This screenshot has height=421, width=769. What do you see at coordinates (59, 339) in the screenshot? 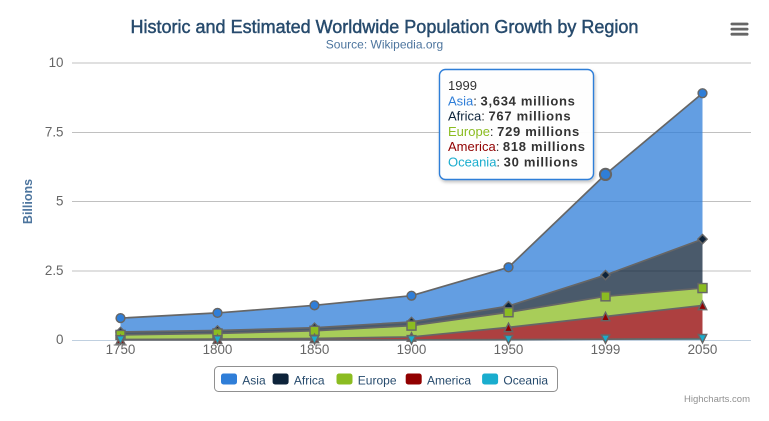
I see `svg-text: 0` at bounding box center [59, 339].